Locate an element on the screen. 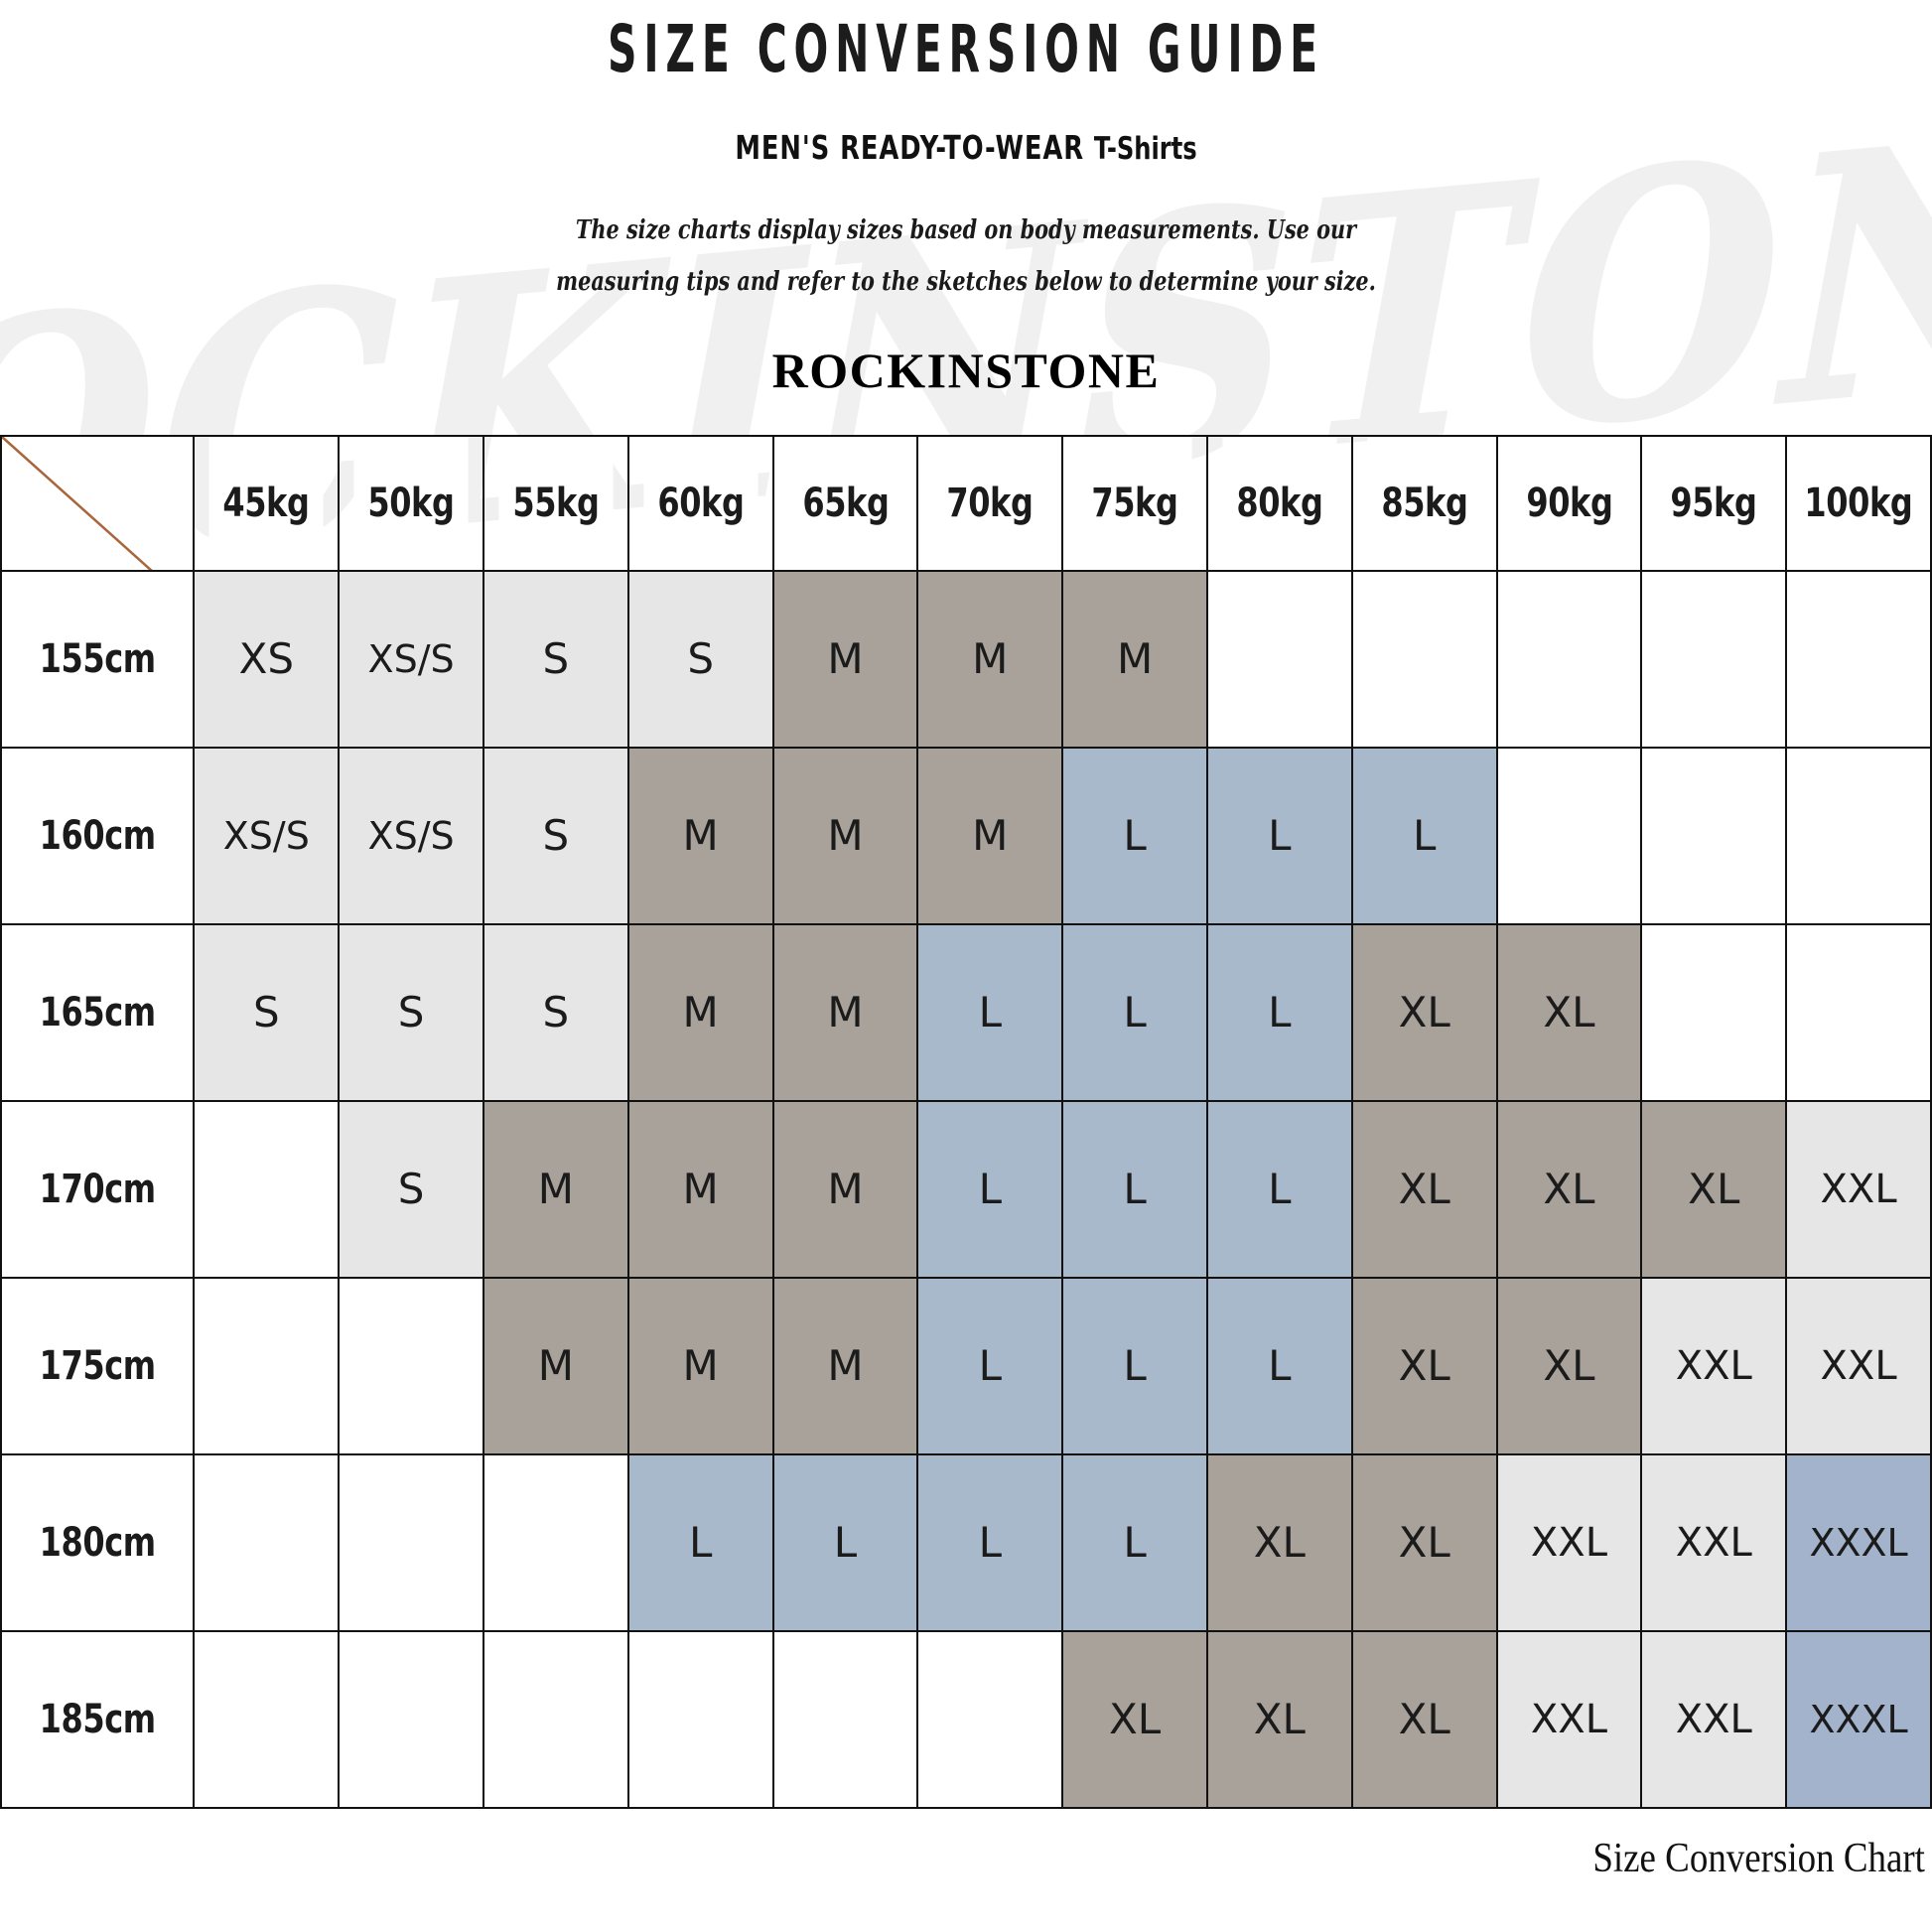 This screenshot has width=1932, height=1932. height-row-header: 175cm is located at coordinates (97, 1366).